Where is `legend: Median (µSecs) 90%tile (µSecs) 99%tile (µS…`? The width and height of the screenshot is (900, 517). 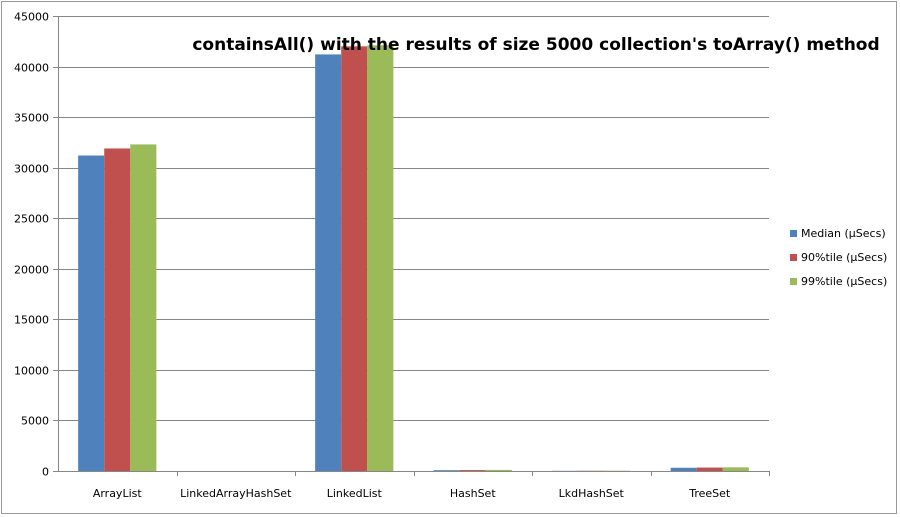
legend: Median (µSecs) 90%tile (µSecs) 99%tile (µS… is located at coordinates (838, 257).